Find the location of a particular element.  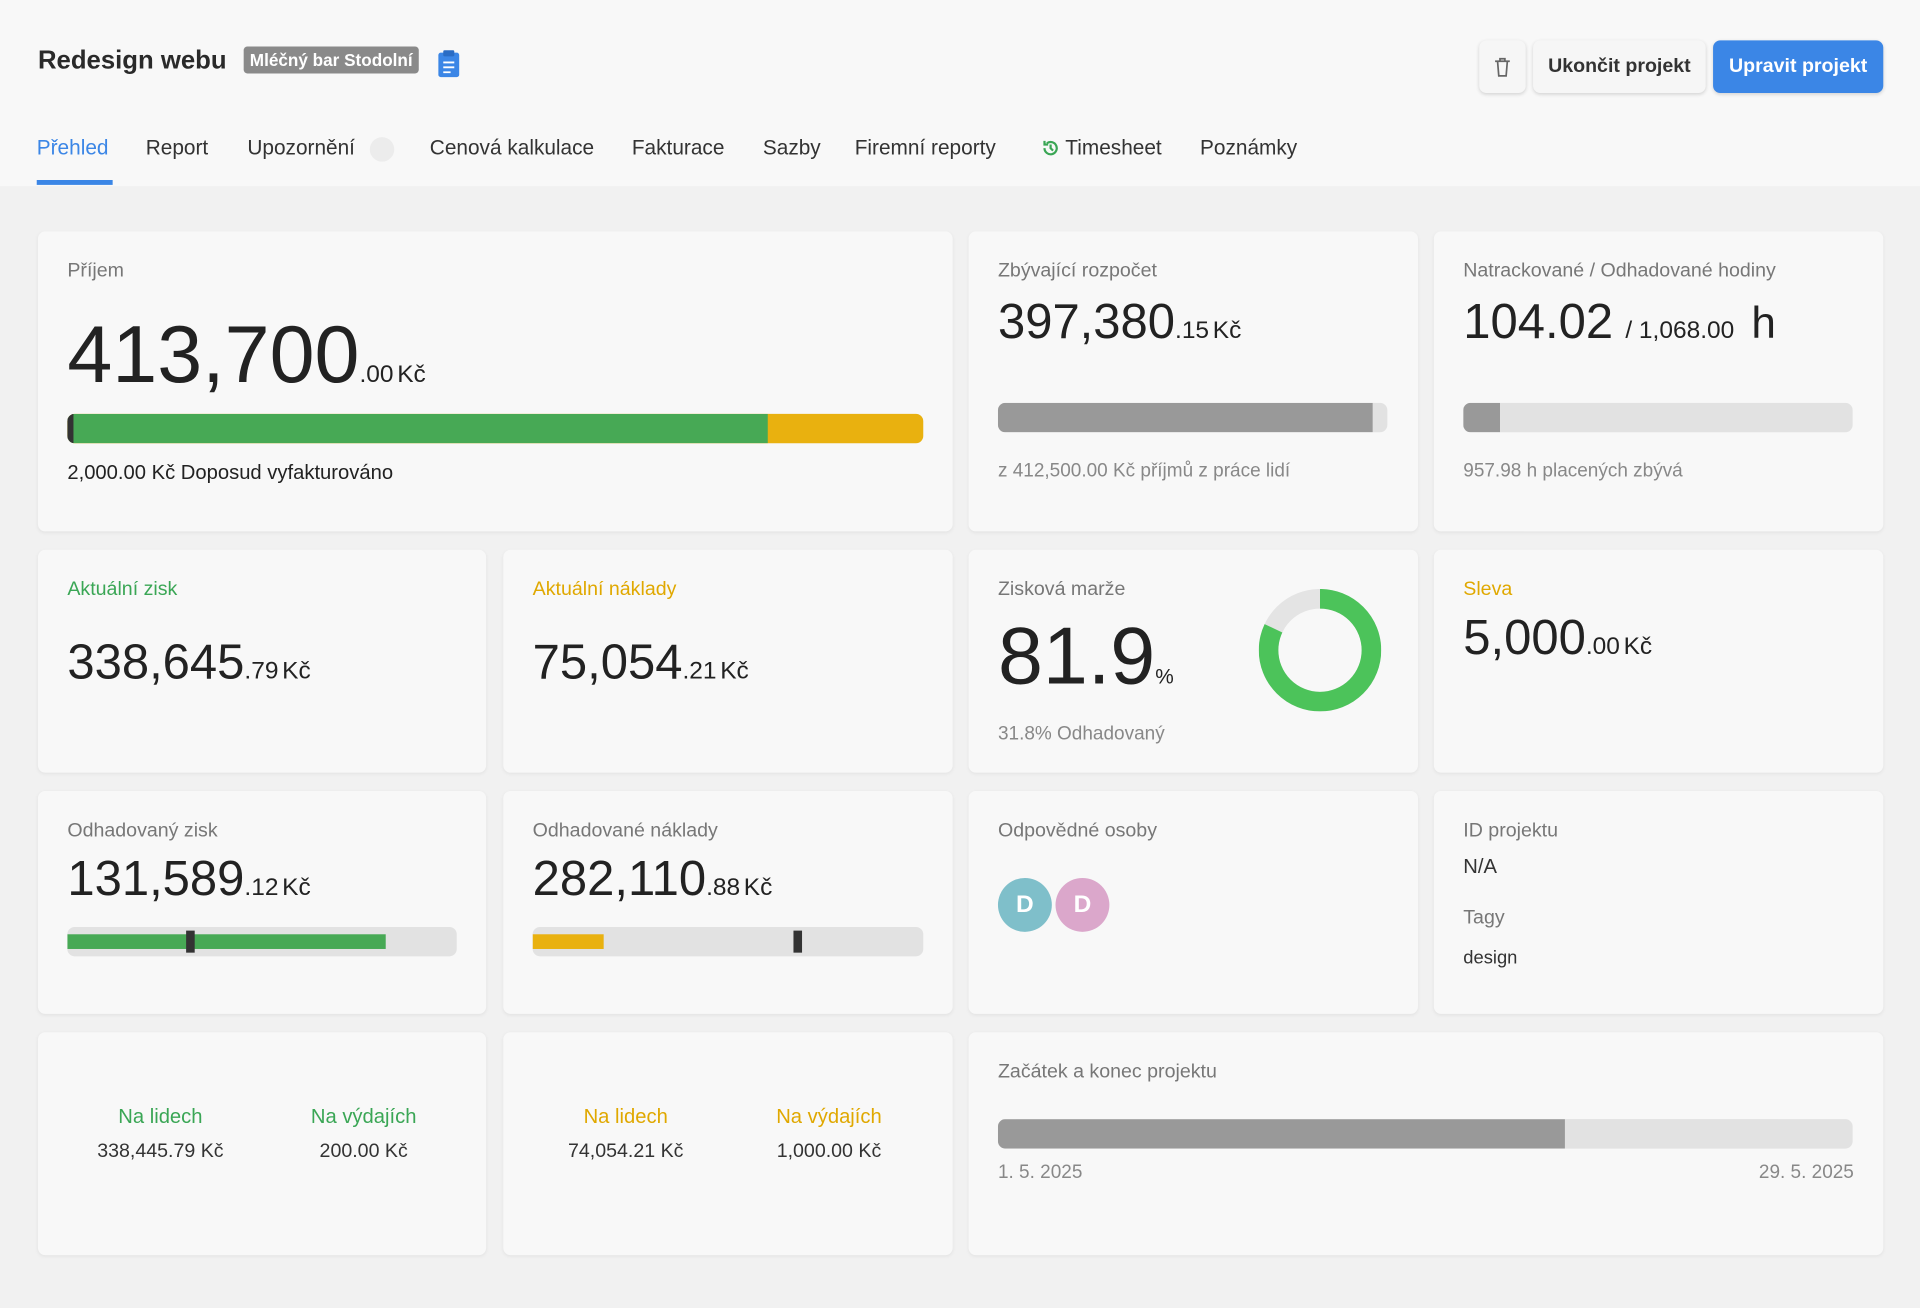

start-date: 1. 5. 2025 is located at coordinates (1040, 1172).